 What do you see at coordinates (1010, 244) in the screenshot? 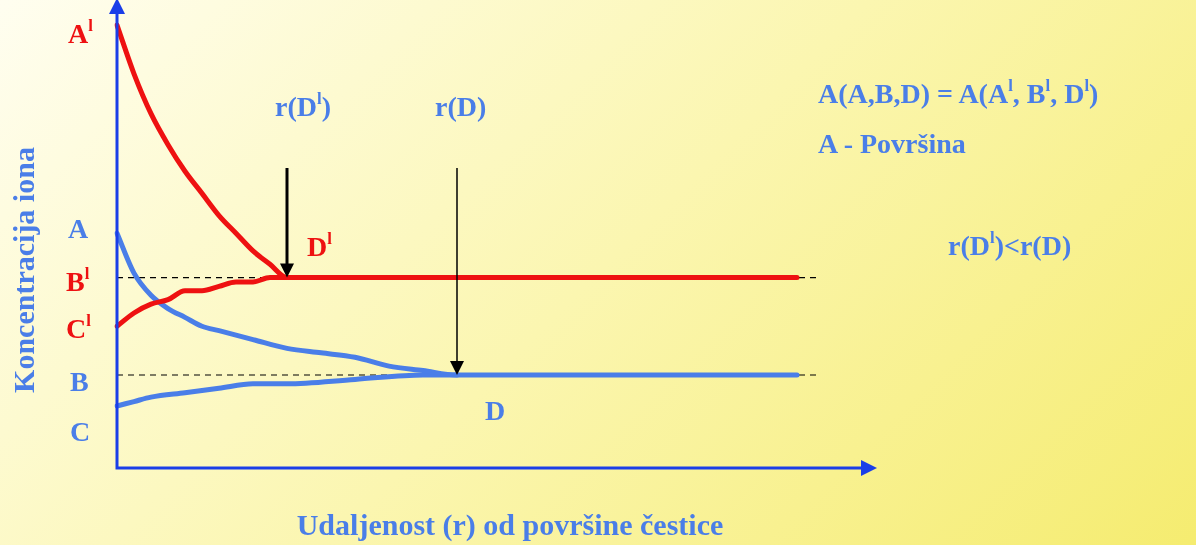
I see `text: r(D$^{l}$)<r(D)` at bounding box center [1010, 244].